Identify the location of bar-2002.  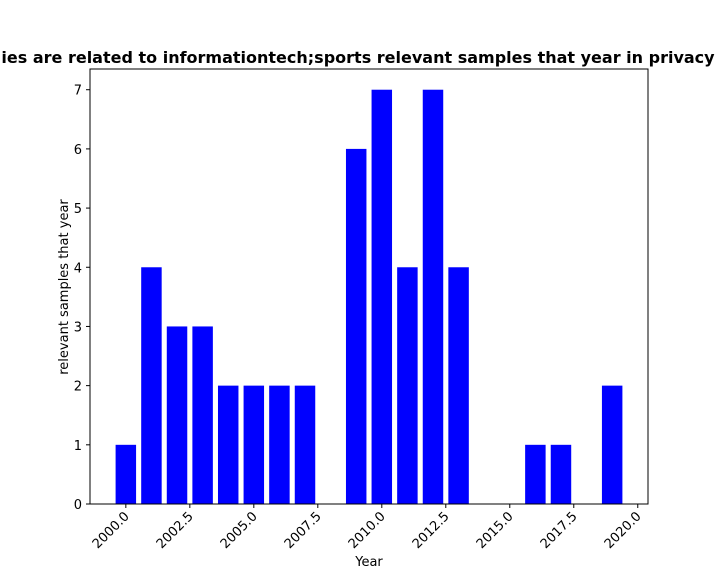
(177, 415).